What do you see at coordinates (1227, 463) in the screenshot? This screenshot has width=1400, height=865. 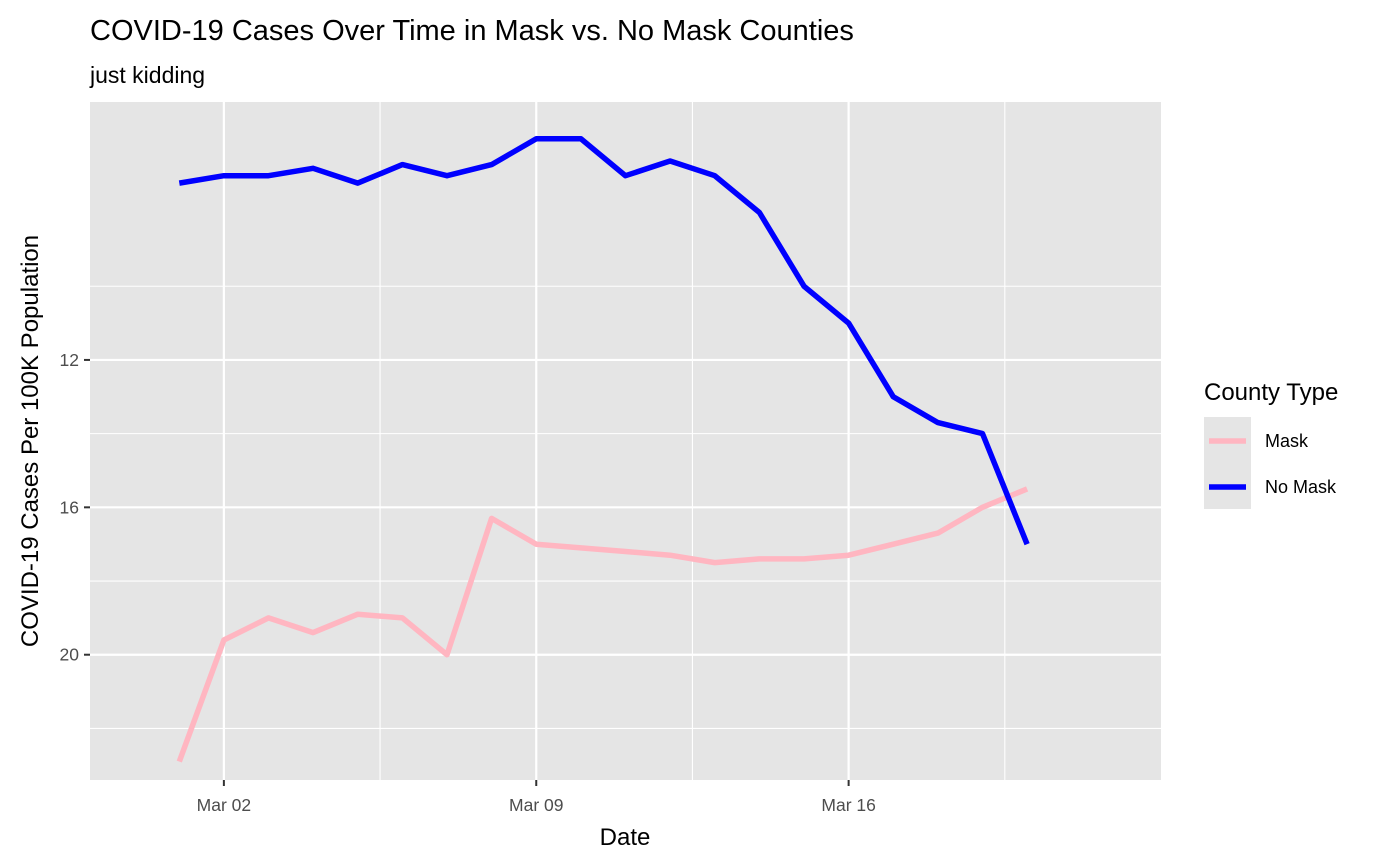 I see `legend-key-background` at bounding box center [1227, 463].